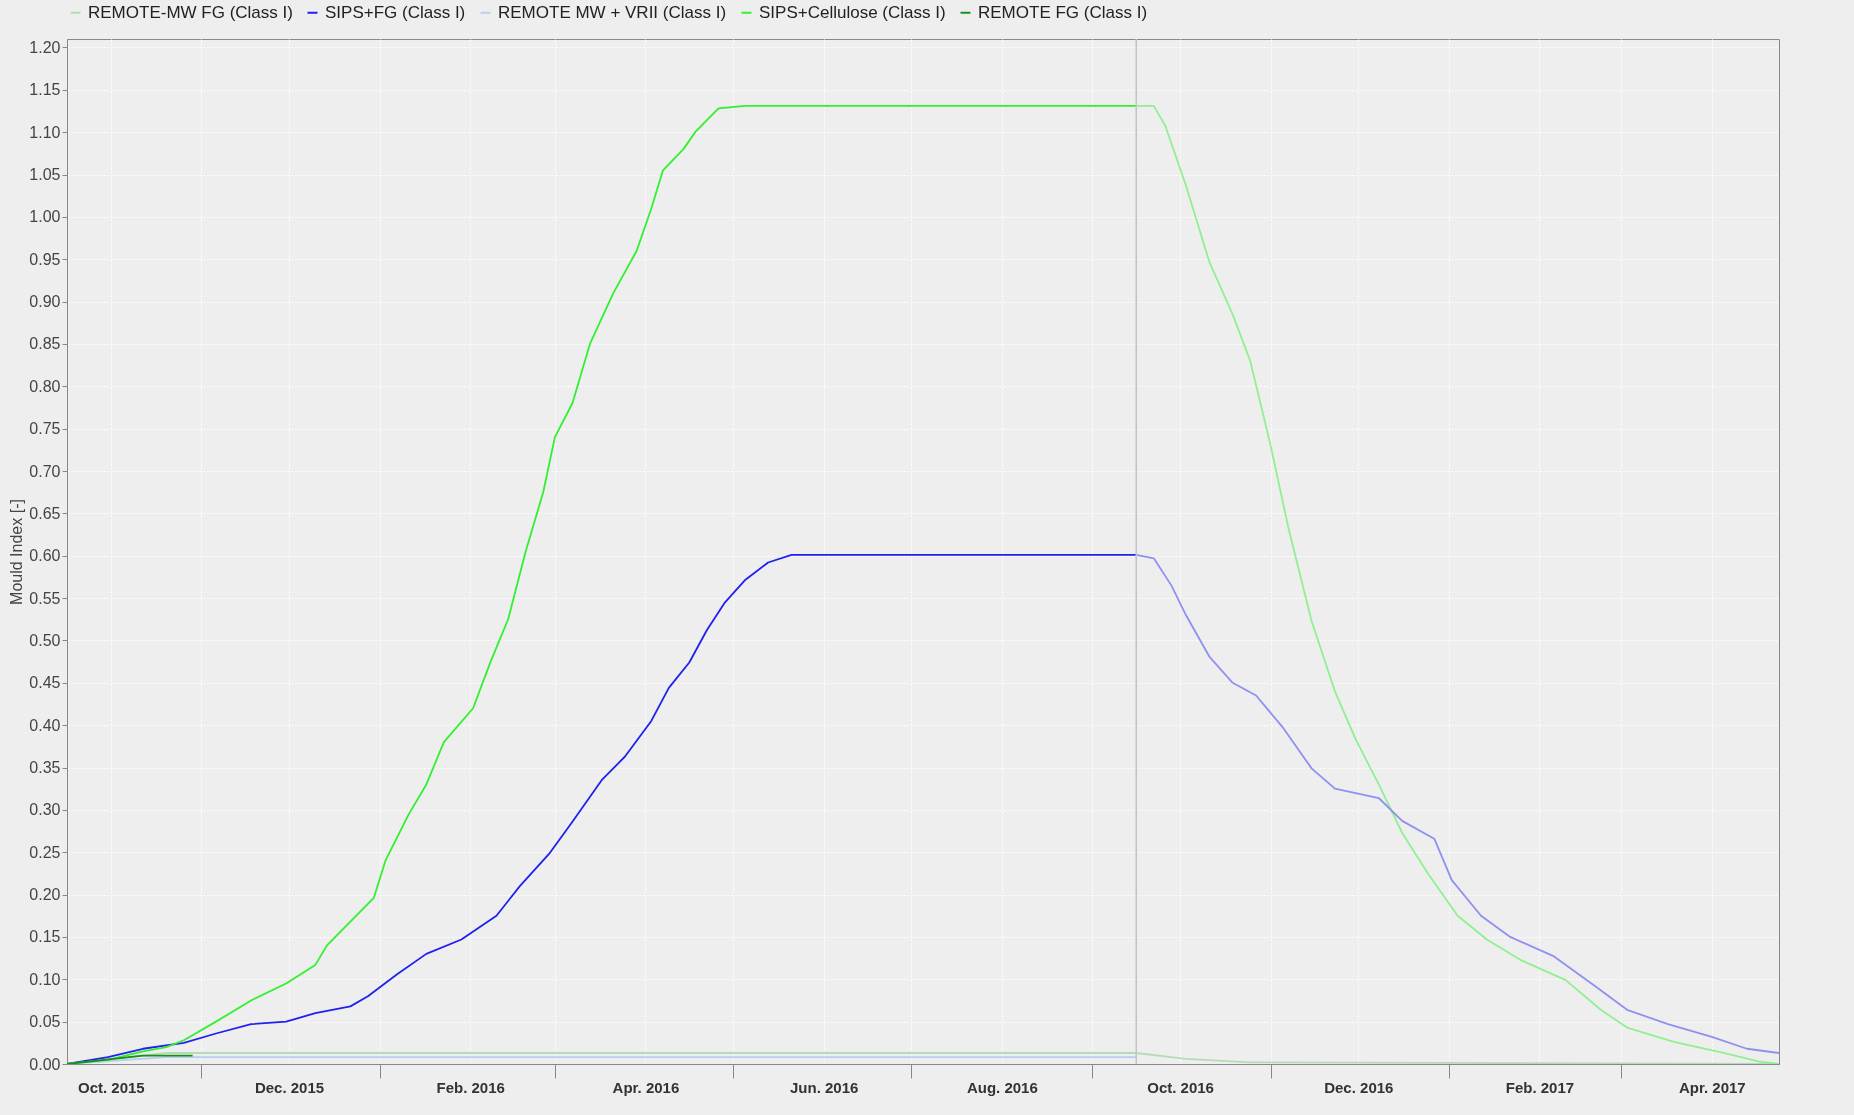 Image resolution: width=1854 pixels, height=1115 pixels. Describe the element at coordinates (45, 429) in the screenshot. I see `y-tick-label: 0.75` at that location.